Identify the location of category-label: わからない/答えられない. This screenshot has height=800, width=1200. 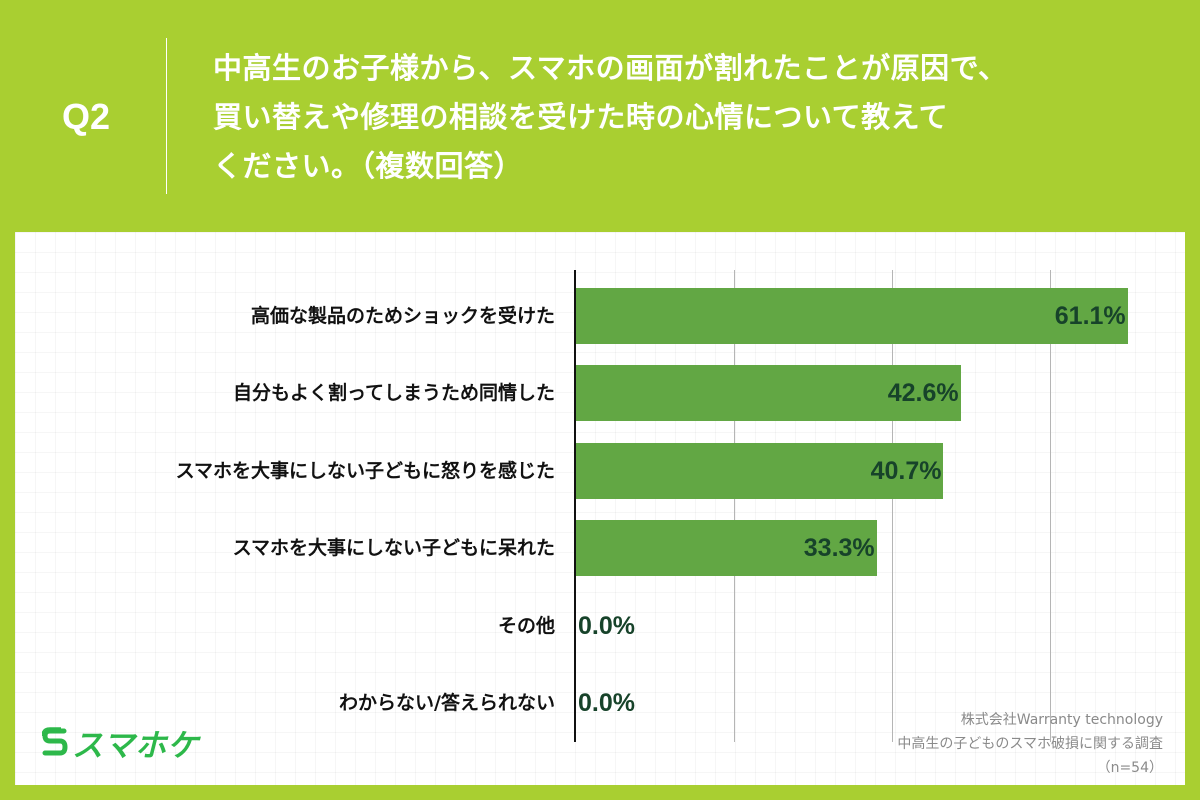
(447, 703).